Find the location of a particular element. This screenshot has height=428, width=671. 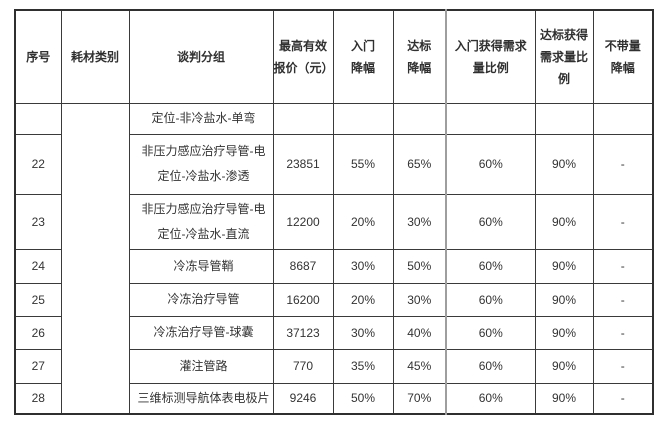

cell-price: 12200 is located at coordinates (303, 221).